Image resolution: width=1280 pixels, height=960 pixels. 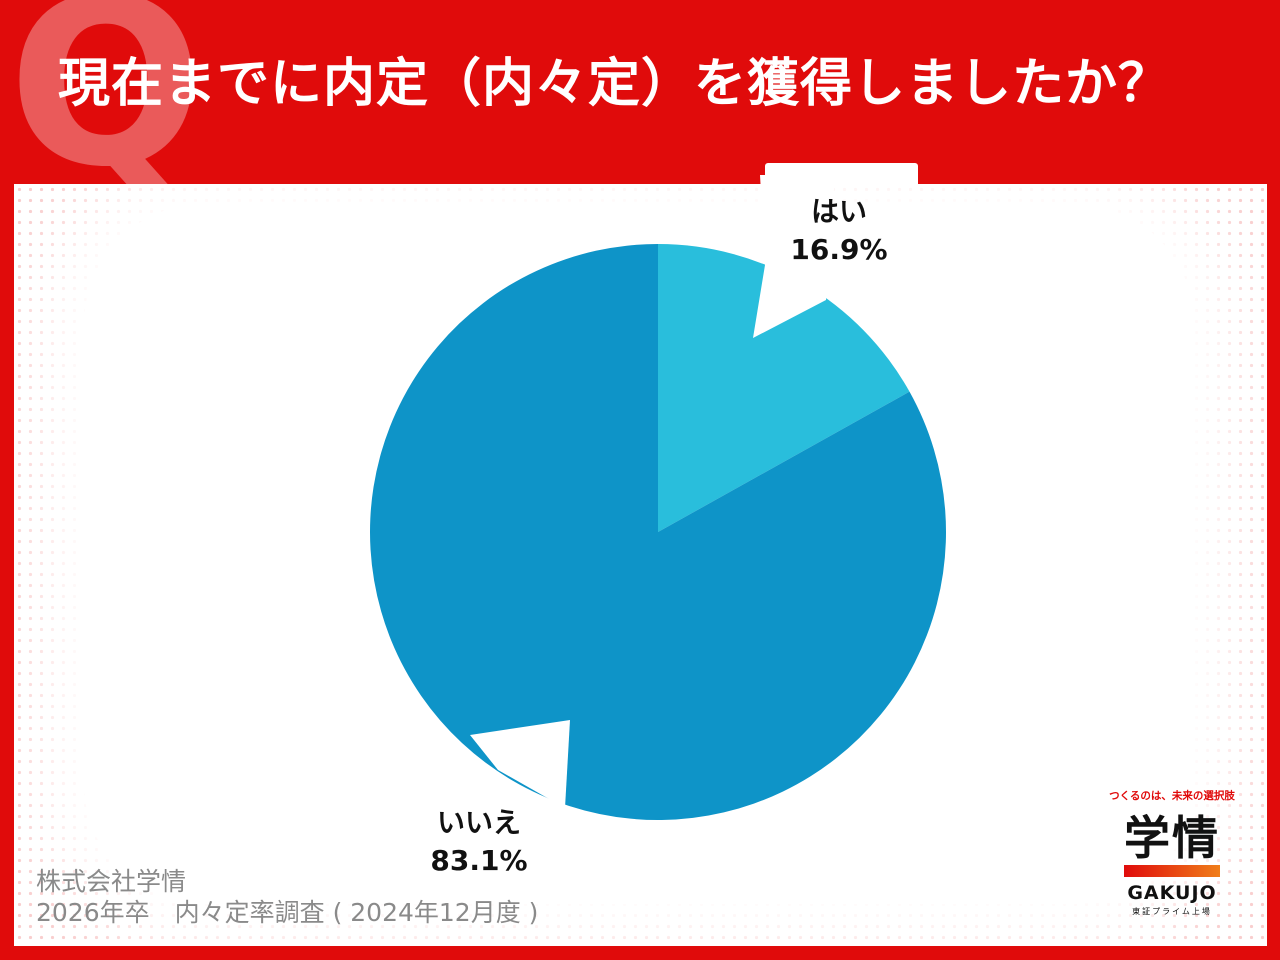 What do you see at coordinates (106, 109) in the screenshot?
I see `q-mark: Q` at bounding box center [106, 109].